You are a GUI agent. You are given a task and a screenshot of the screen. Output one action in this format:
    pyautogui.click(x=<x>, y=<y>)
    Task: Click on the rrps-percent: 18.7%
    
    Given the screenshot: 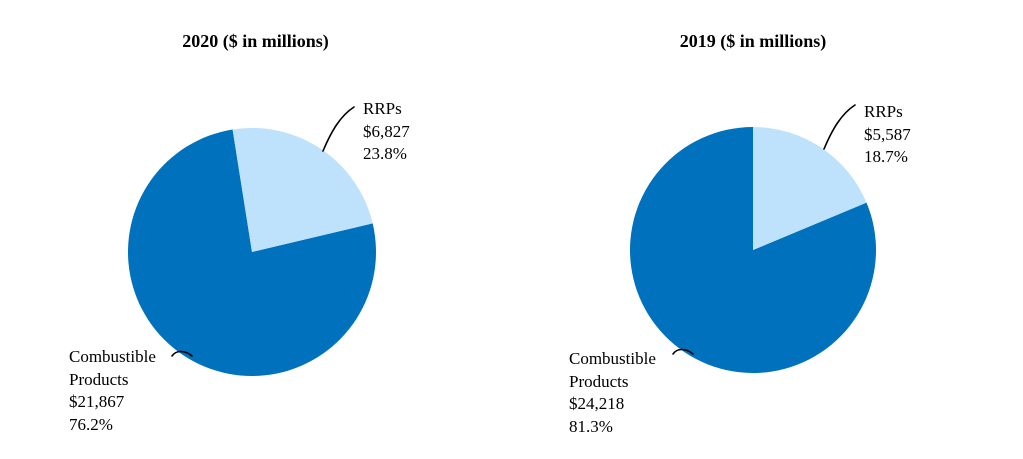 What is the action you would take?
    pyautogui.click(x=886, y=156)
    